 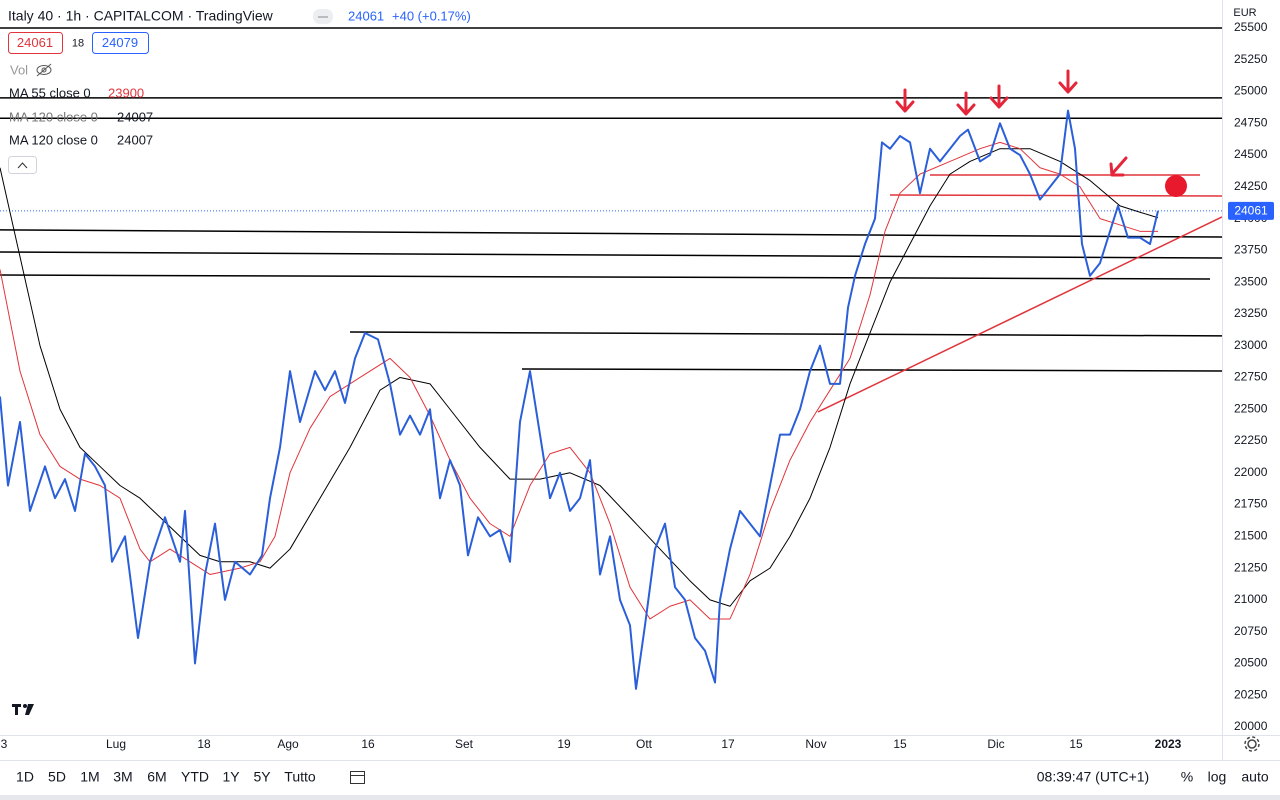 I want to click on y-tick-label: 21250, so click(x=1251, y=567).